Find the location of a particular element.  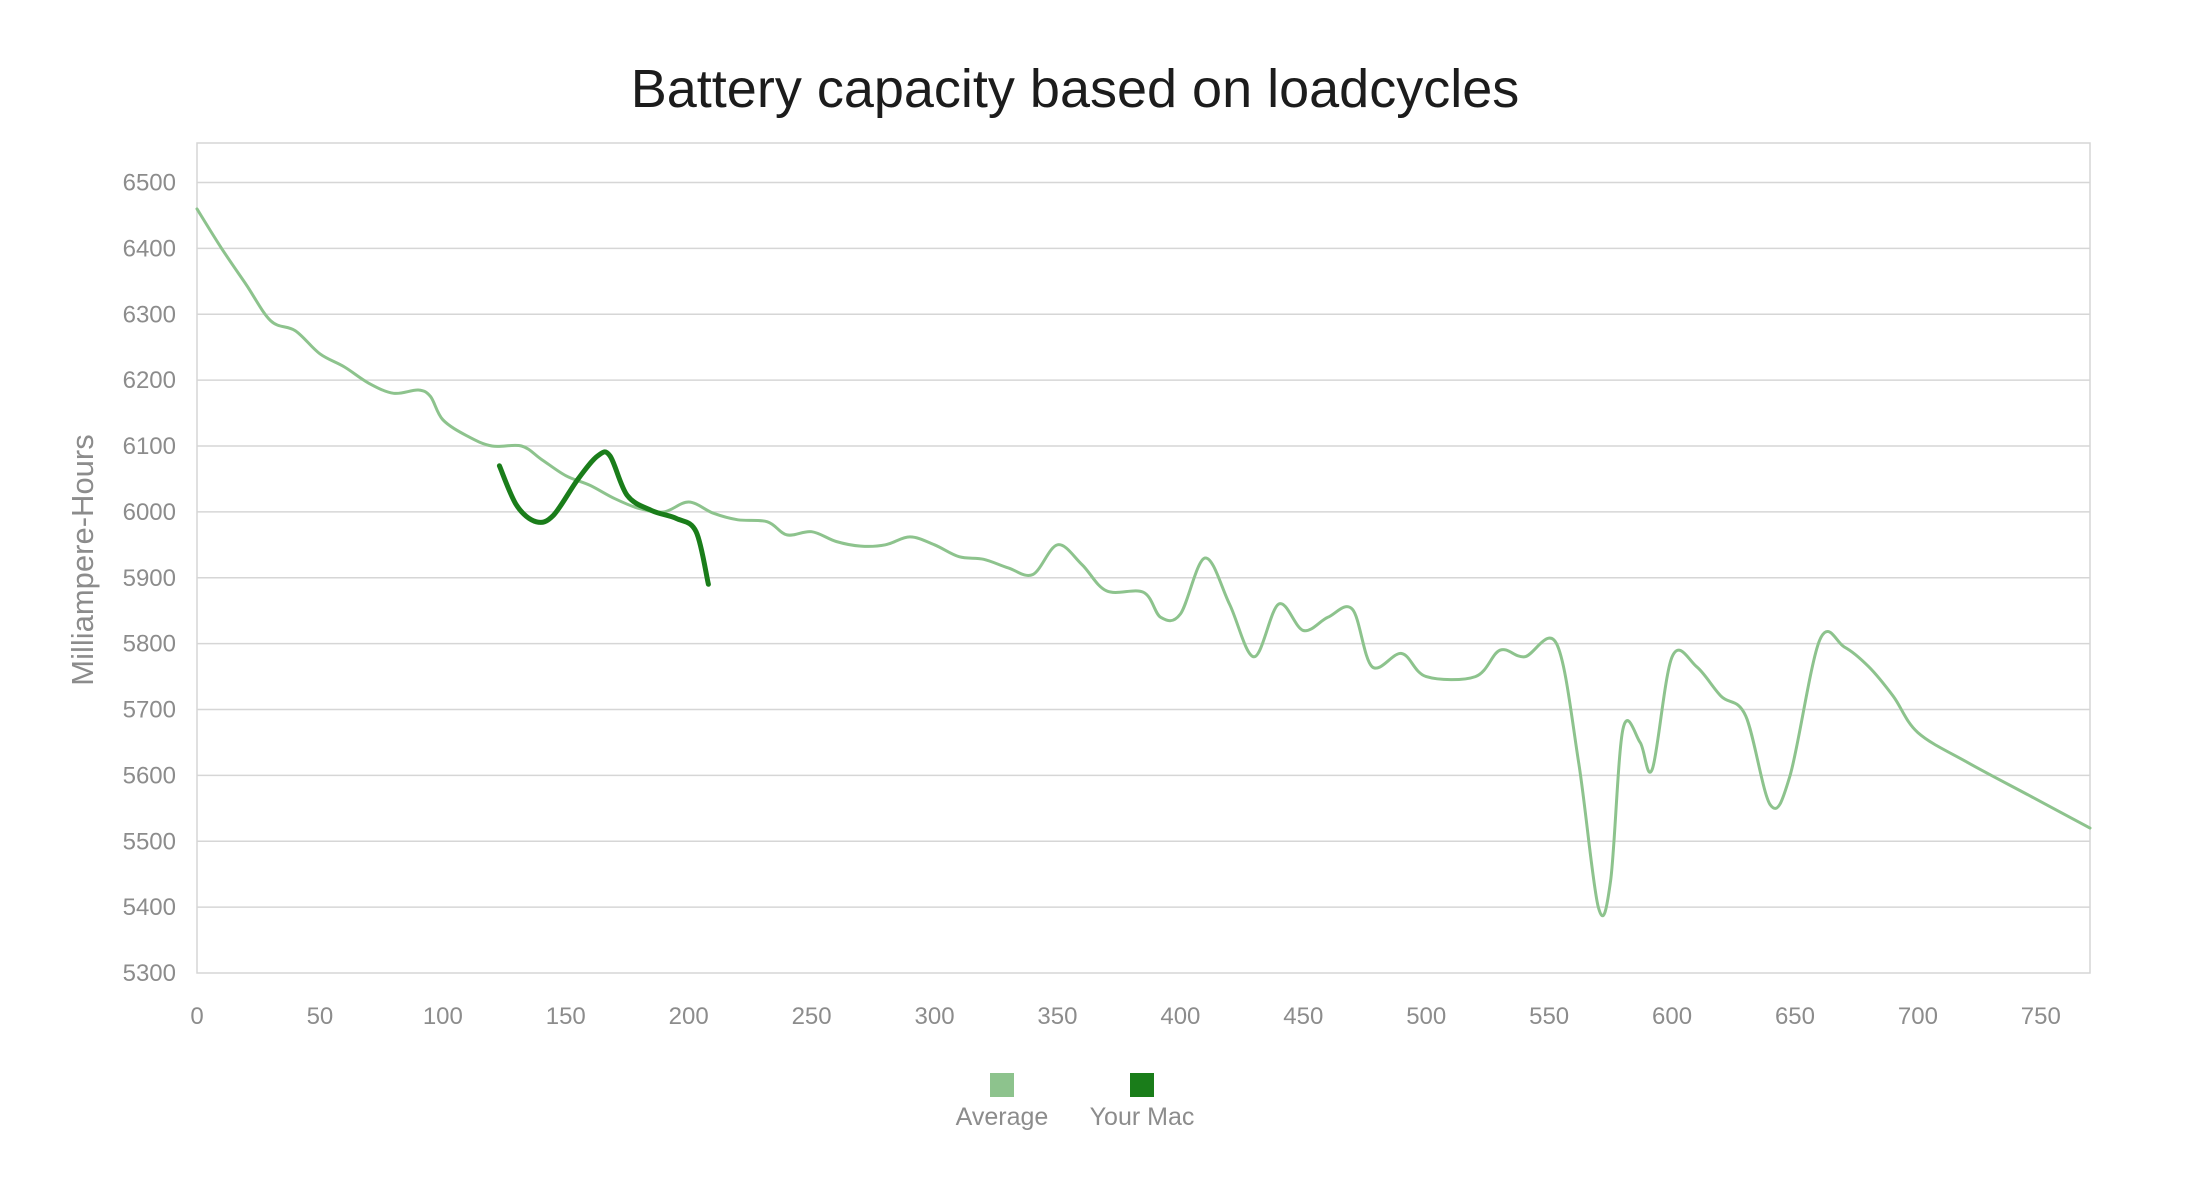

y-tick-label: 5300 is located at coordinates (149, 973).